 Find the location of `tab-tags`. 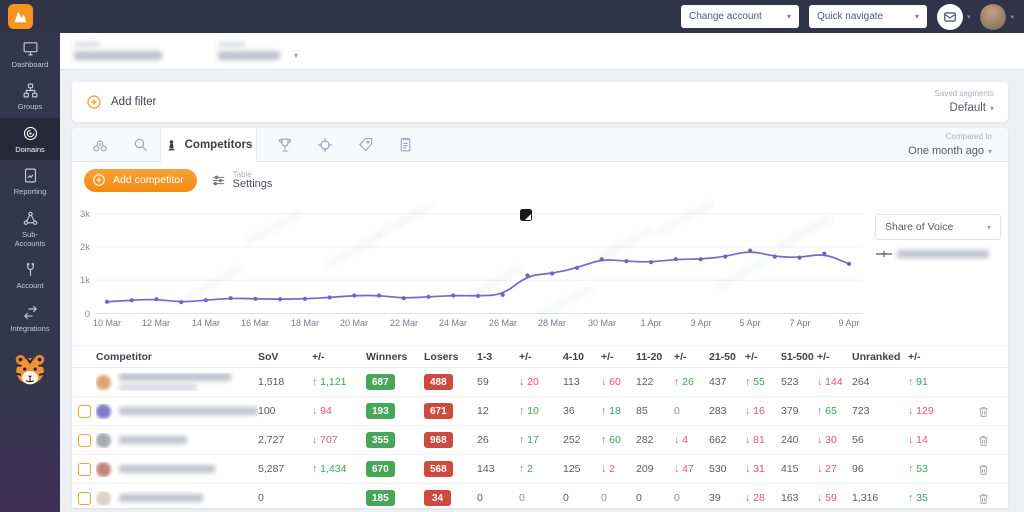

tab-tags is located at coordinates (365, 144).